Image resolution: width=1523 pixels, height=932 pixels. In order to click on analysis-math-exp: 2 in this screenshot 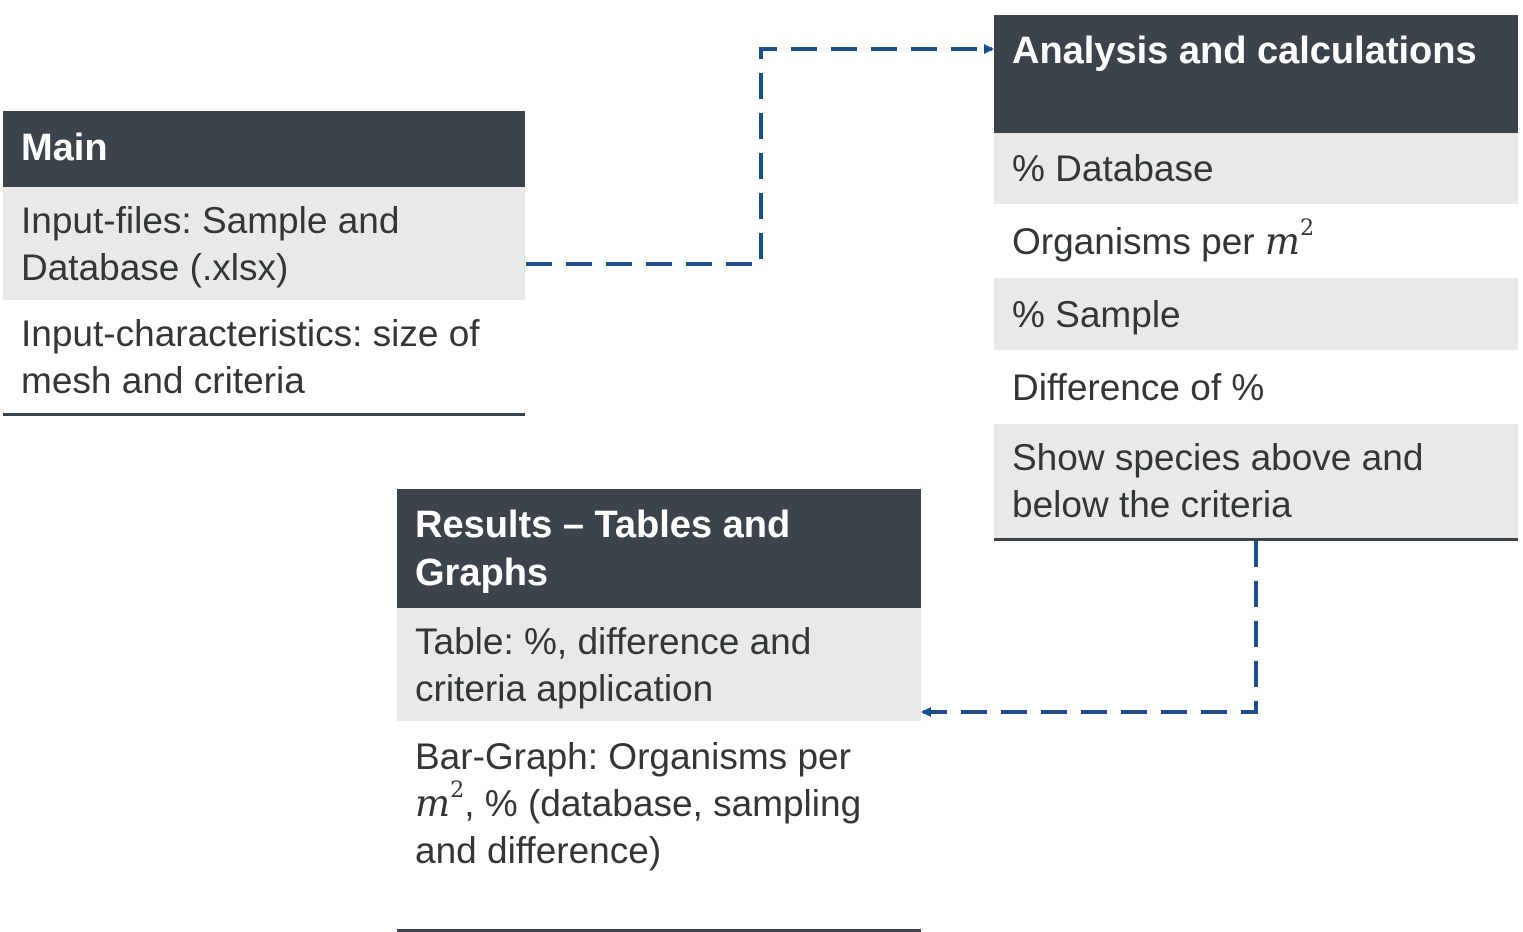, I will do `click(1307, 227)`.